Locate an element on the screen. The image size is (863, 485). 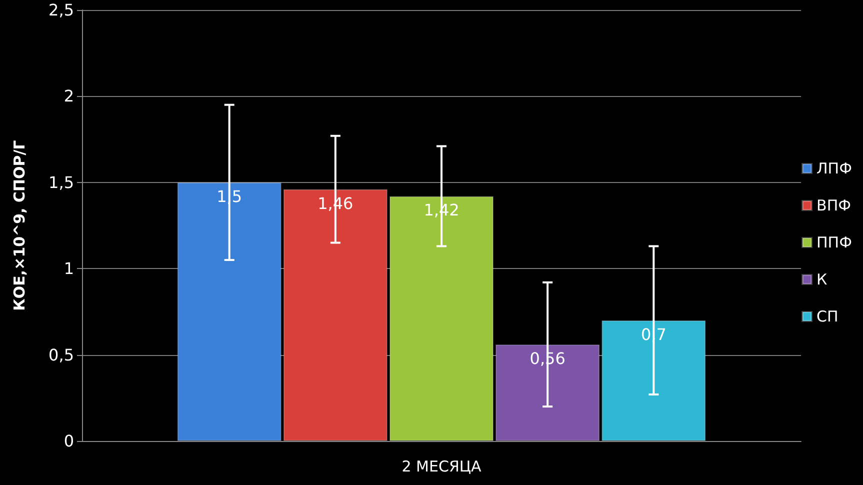
legend-label: ППФ is located at coordinates (834, 243).